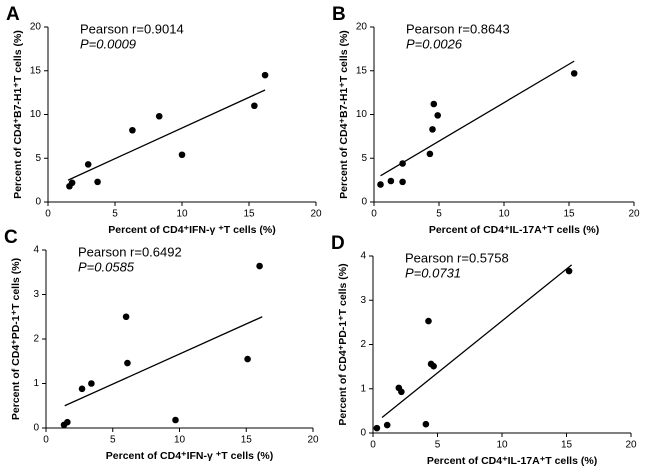 The height and width of the screenshot is (473, 650). Describe the element at coordinates (13, 14) in the screenshot. I see `panel-letter: A` at that location.